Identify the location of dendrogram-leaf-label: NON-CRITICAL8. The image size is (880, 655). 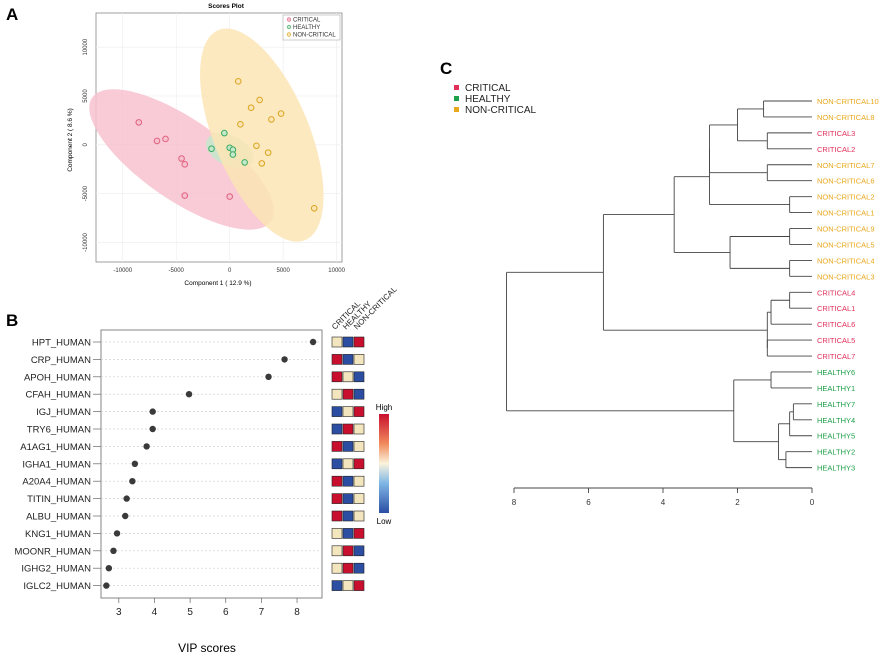
(846, 117).